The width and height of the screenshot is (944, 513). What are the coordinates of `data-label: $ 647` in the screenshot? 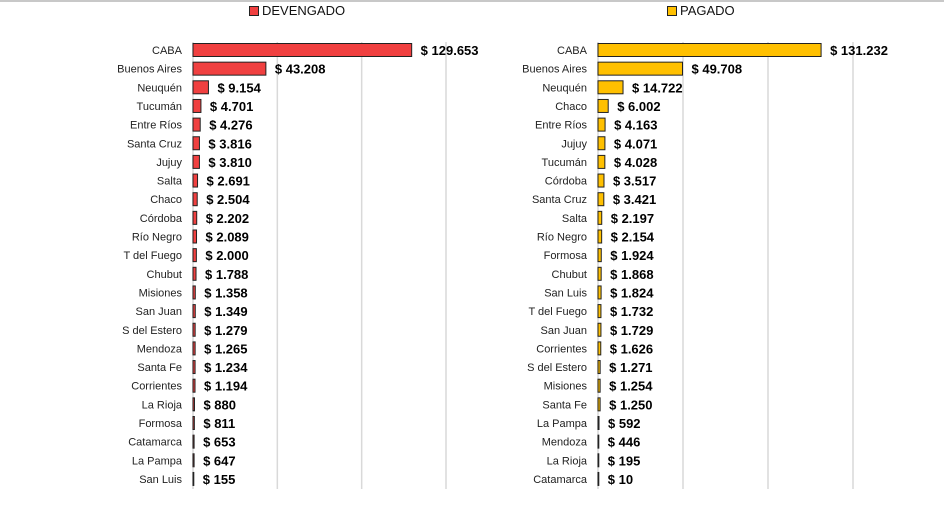 It's located at (219, 460).